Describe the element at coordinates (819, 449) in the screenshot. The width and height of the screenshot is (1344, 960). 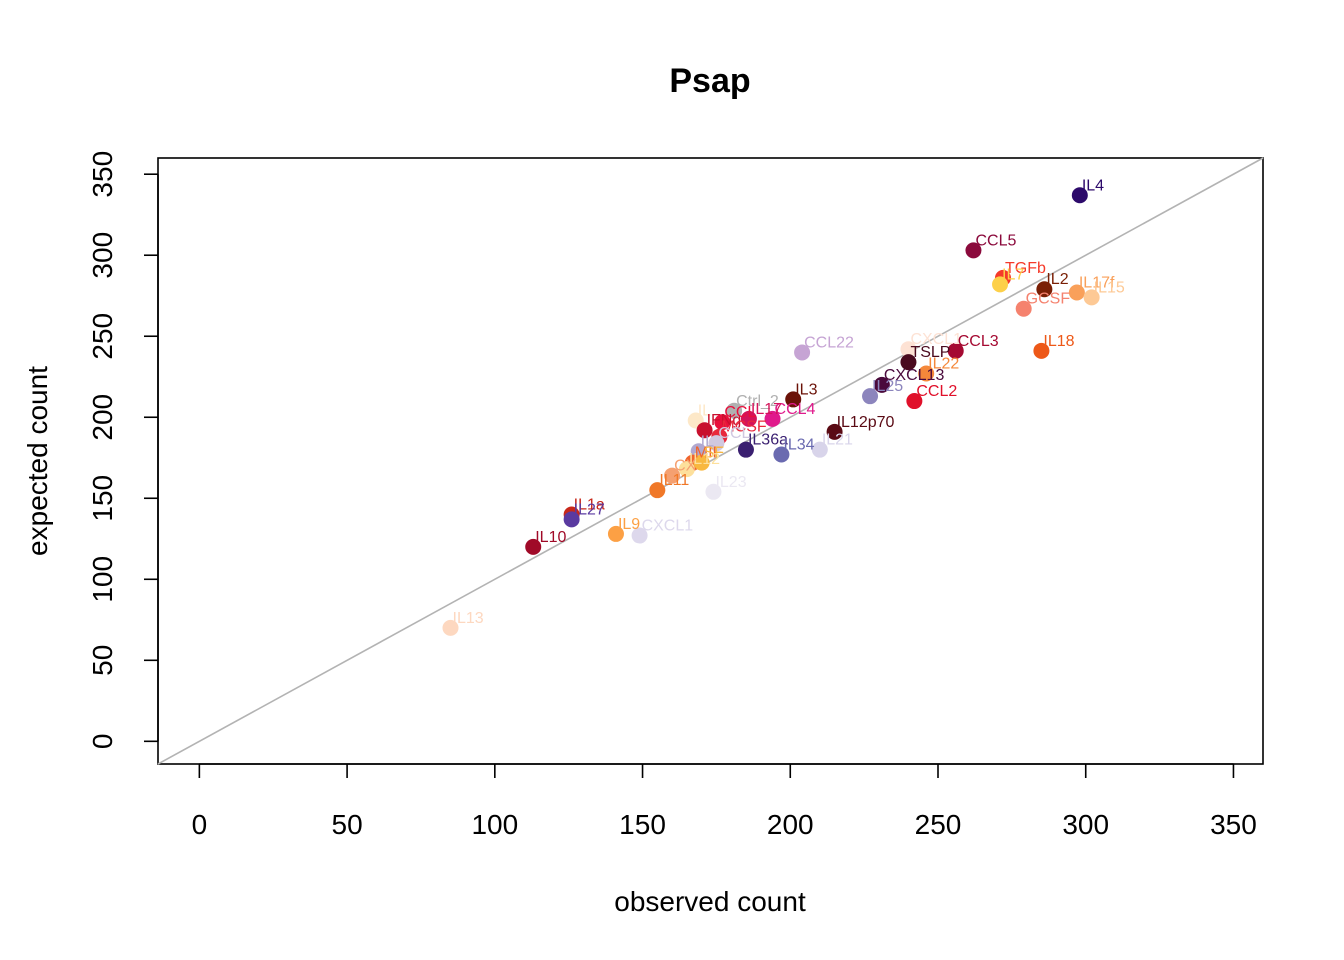
I see `data-point-il21` at that location.